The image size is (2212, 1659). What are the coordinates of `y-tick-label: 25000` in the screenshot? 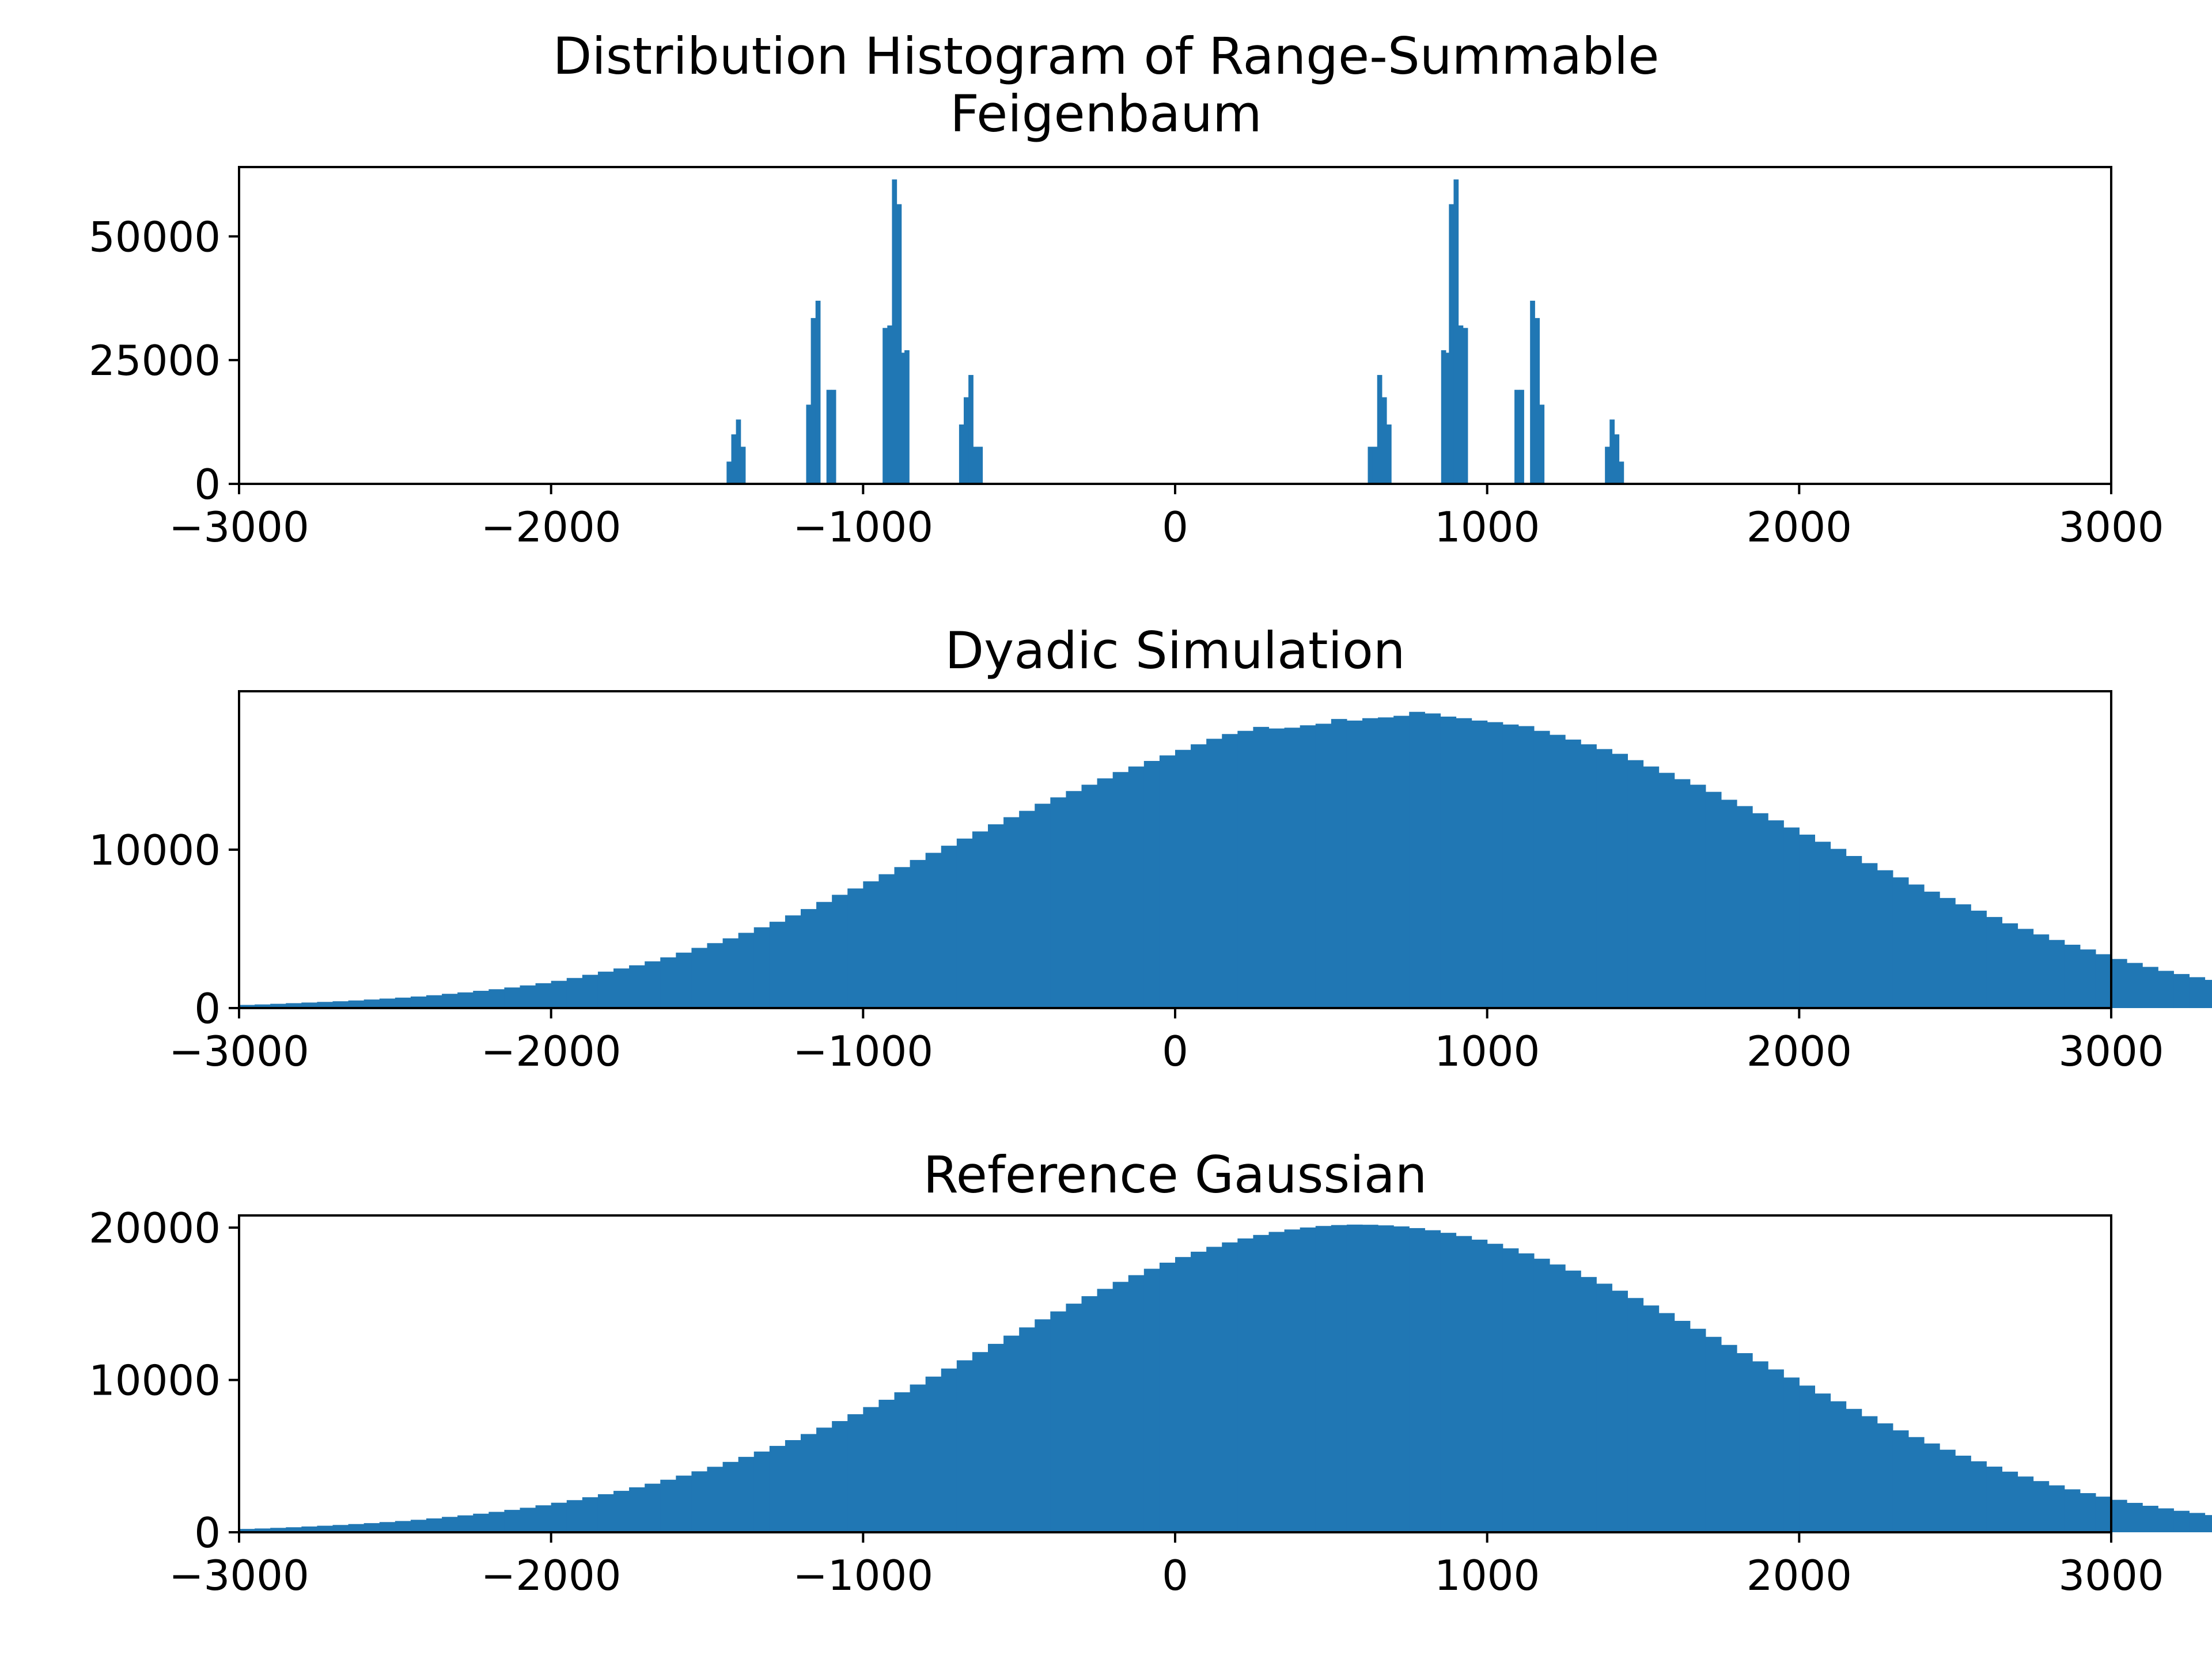 It's located at (155, 360).